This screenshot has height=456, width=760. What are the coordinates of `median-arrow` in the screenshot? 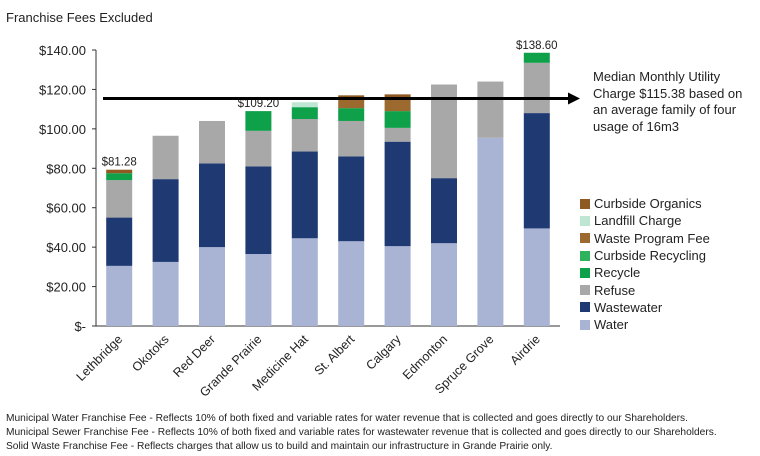 It's located at (341, 98).